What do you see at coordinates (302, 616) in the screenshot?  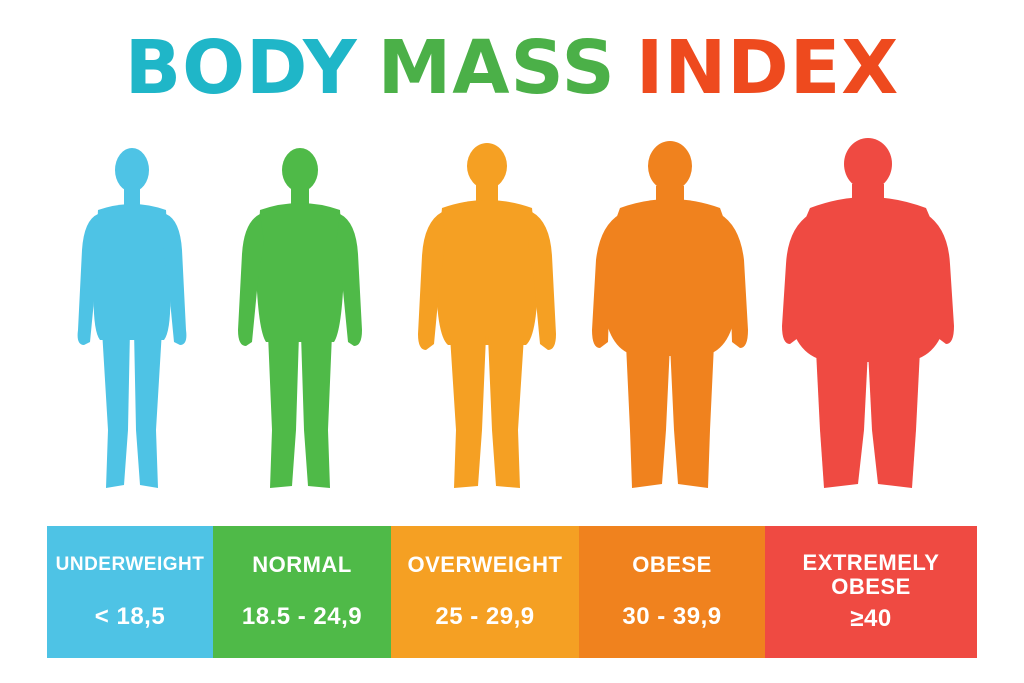 I see `category-range: 18.5 - 24,9` at bounding box center [302, 616].